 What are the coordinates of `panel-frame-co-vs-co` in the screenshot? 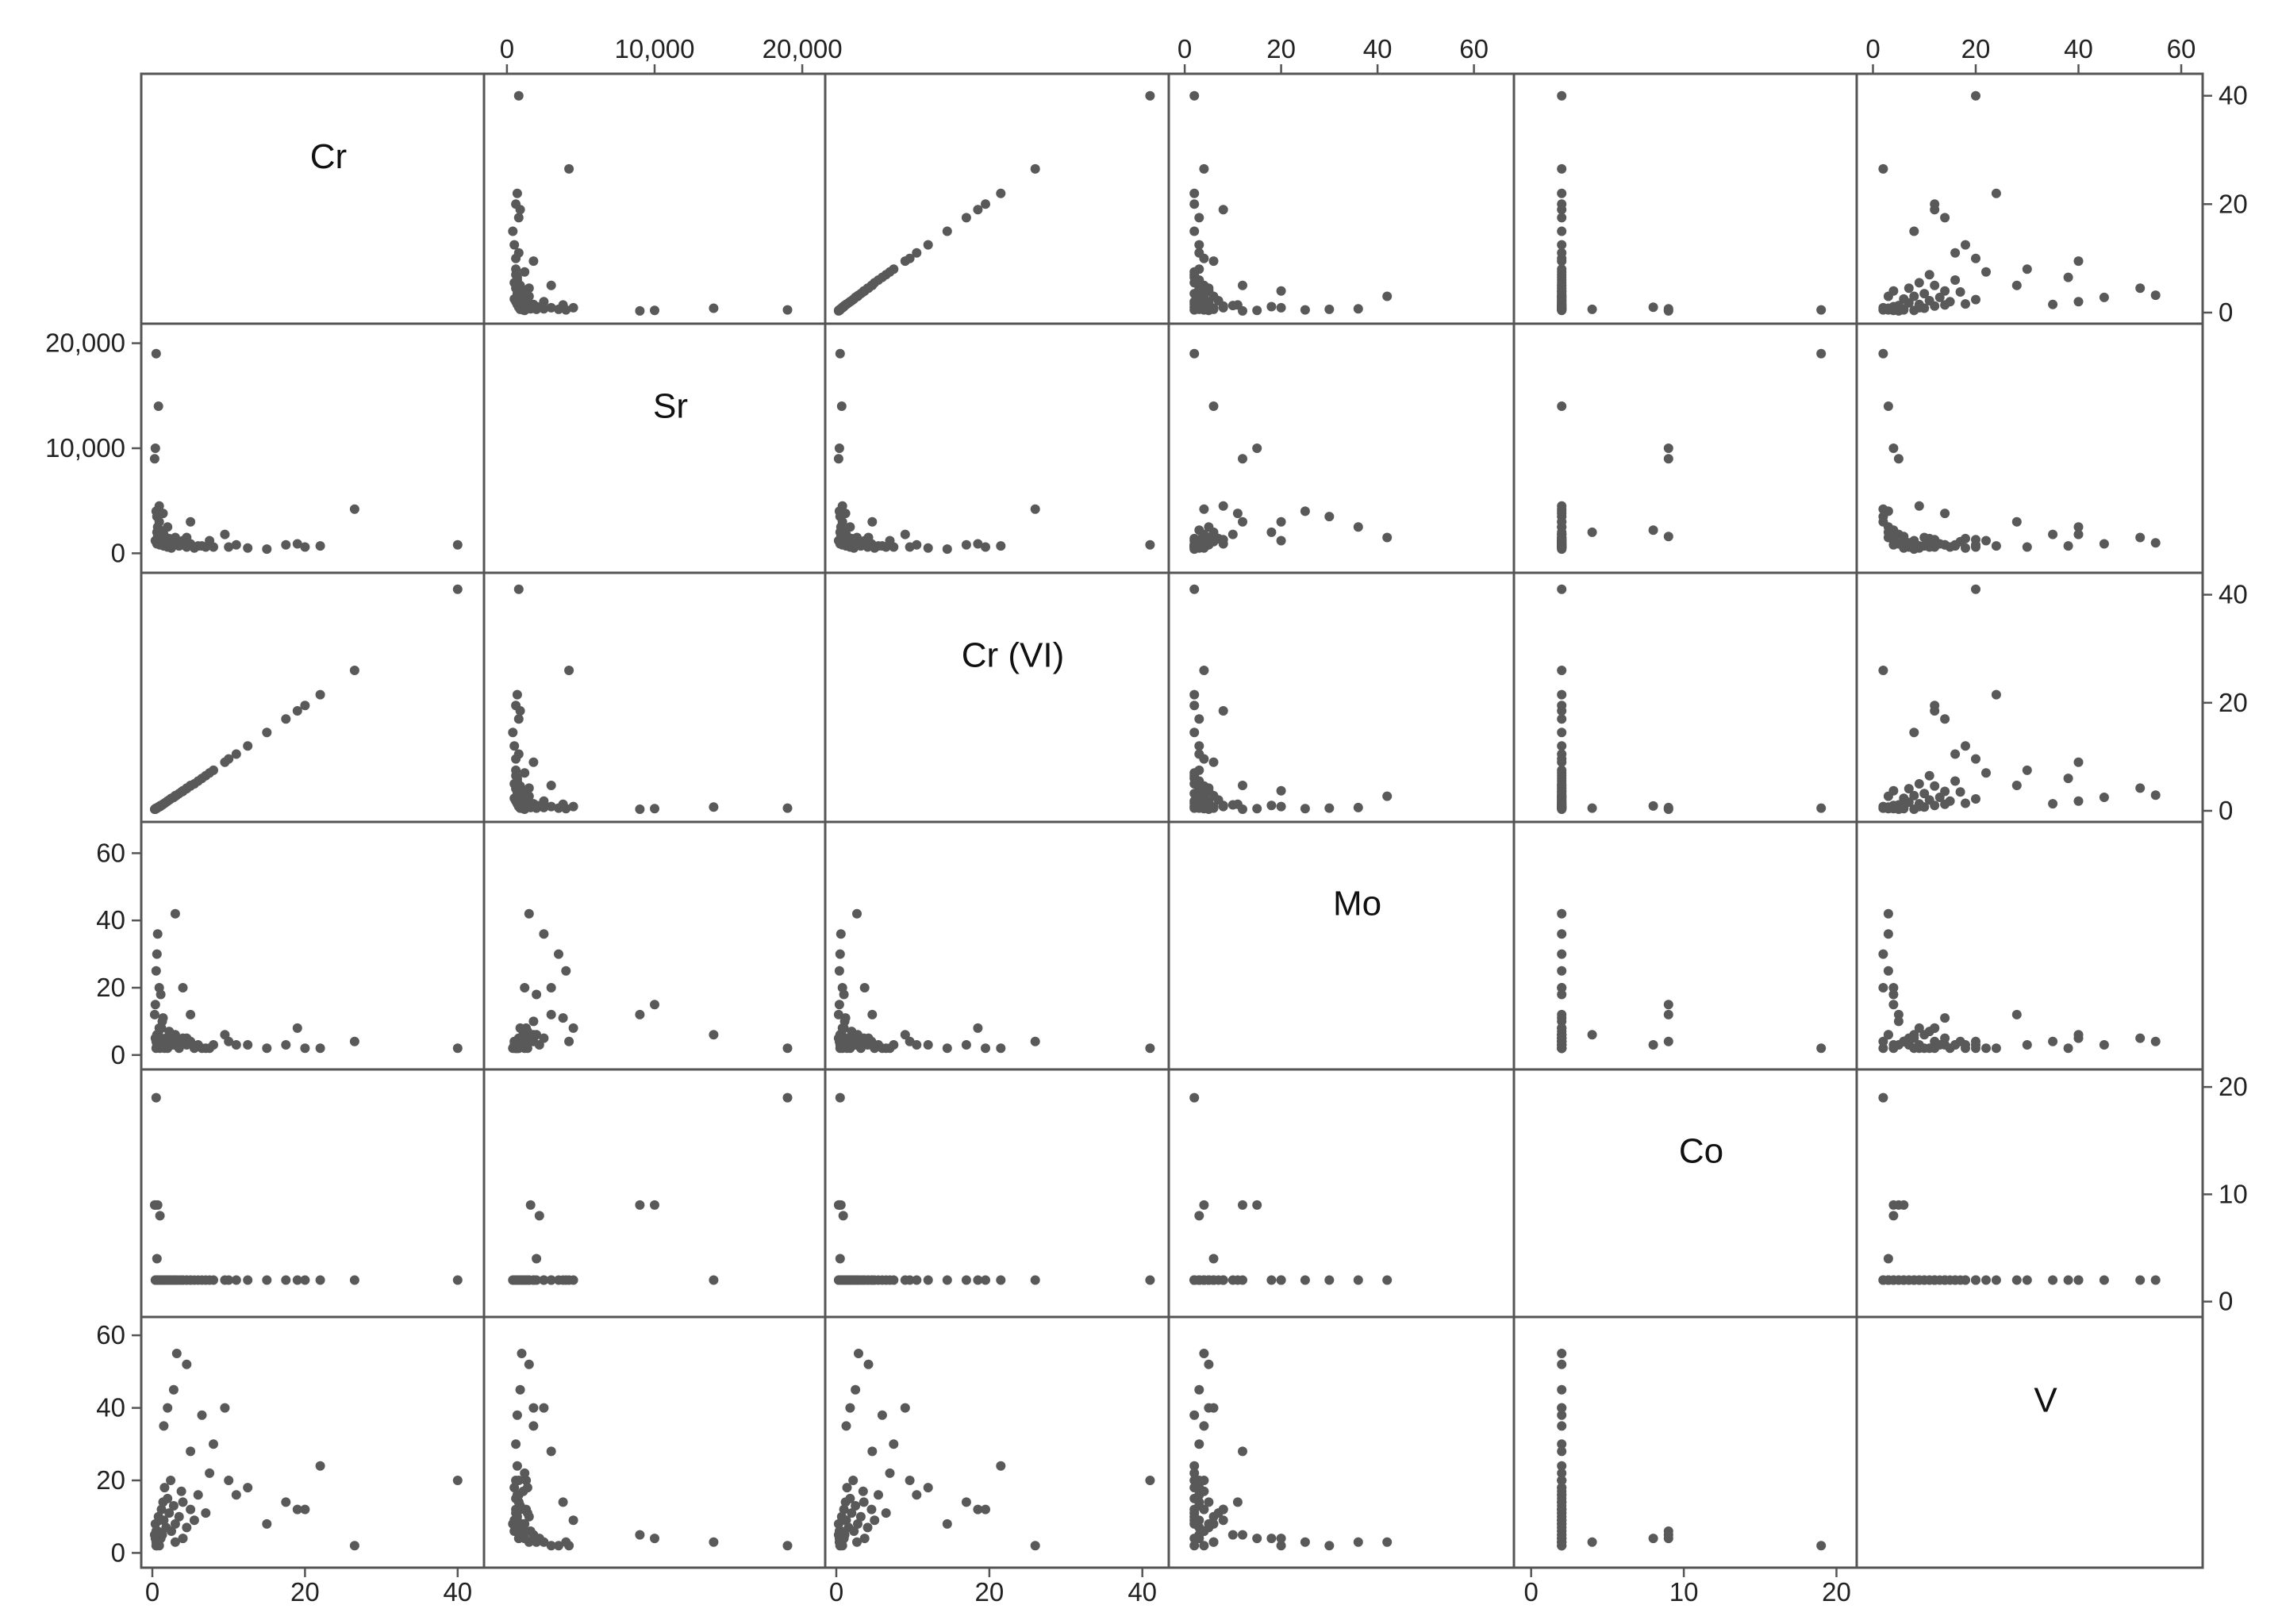 It's located at (1685, 1193).